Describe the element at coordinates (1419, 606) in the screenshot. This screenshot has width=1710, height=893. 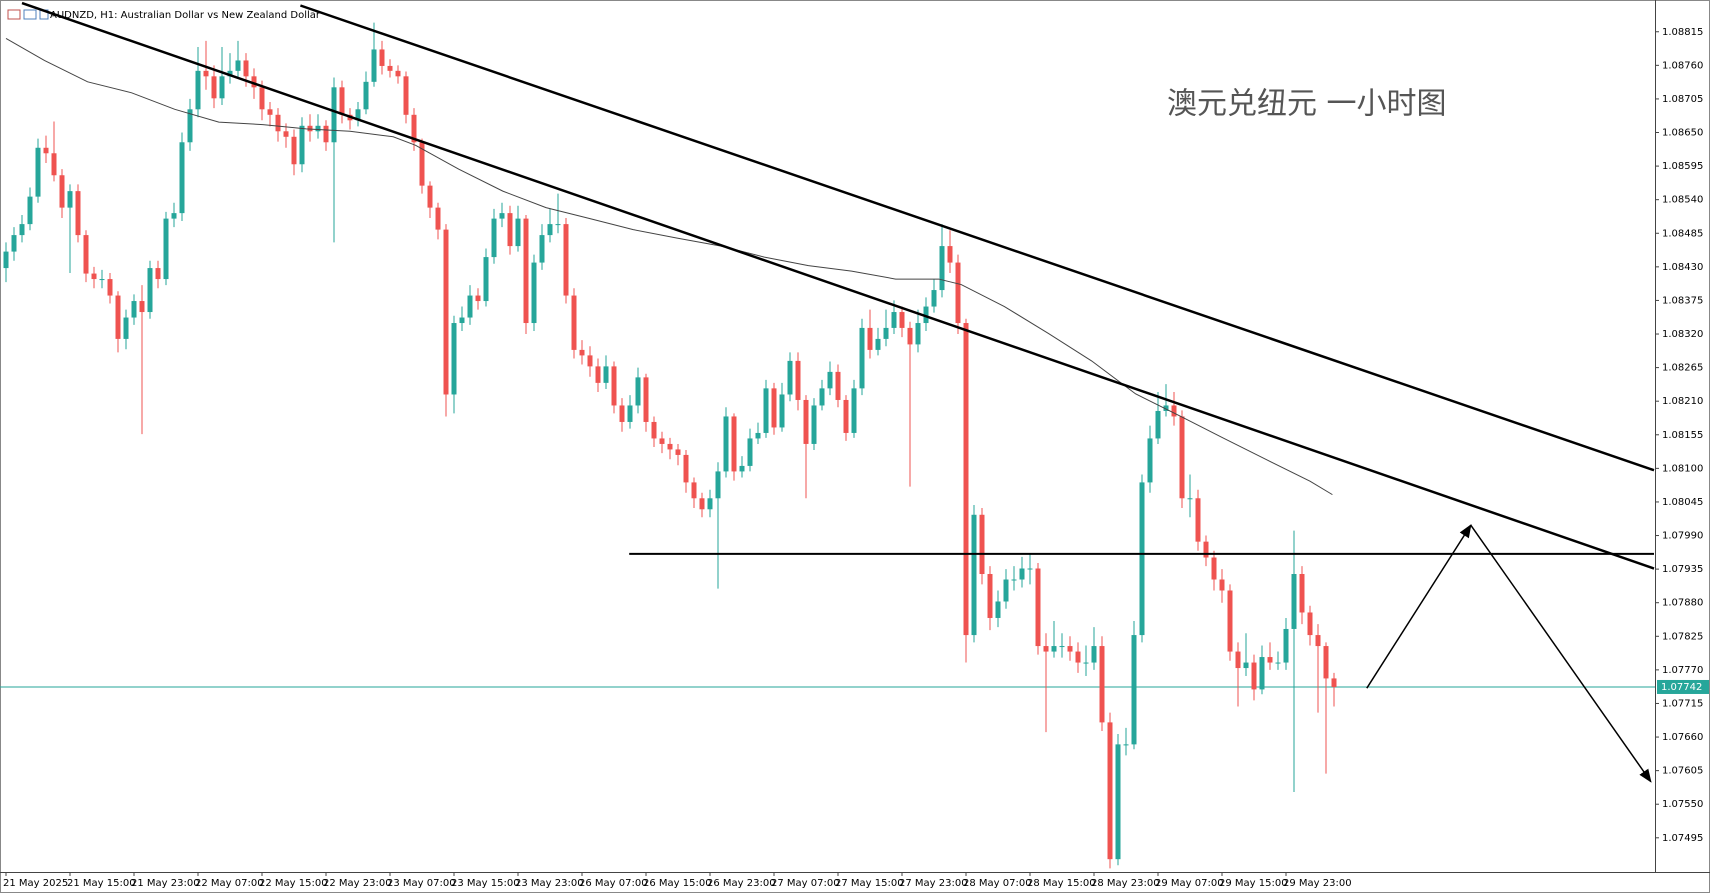
I see `forecast-arrow` at that location.